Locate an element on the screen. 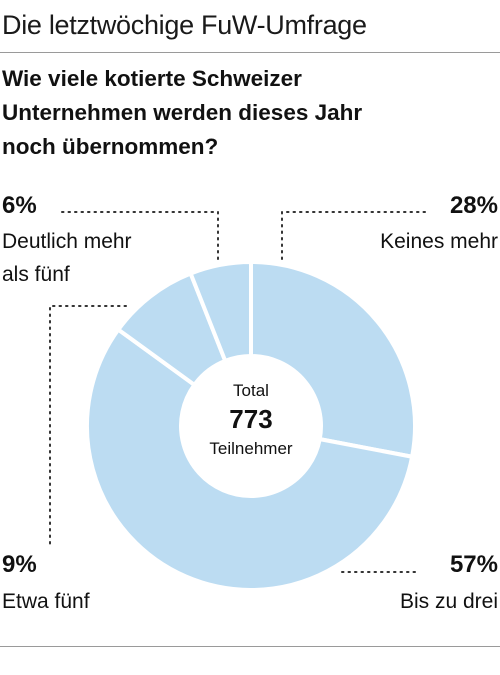 Image resolution: width=500 pixels, height=675 pixels. top-rule is located at coordinates (250, 52).